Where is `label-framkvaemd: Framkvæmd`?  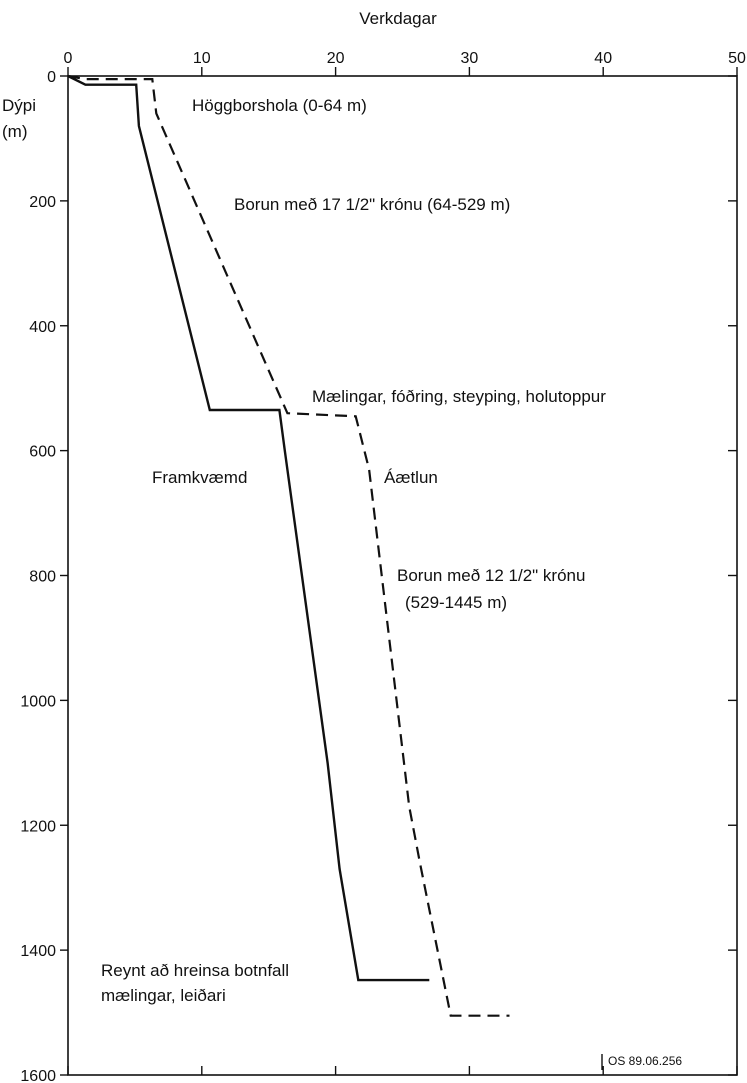
label-framkvaemd: Framkvæmd is located at coordinates (199, 477).